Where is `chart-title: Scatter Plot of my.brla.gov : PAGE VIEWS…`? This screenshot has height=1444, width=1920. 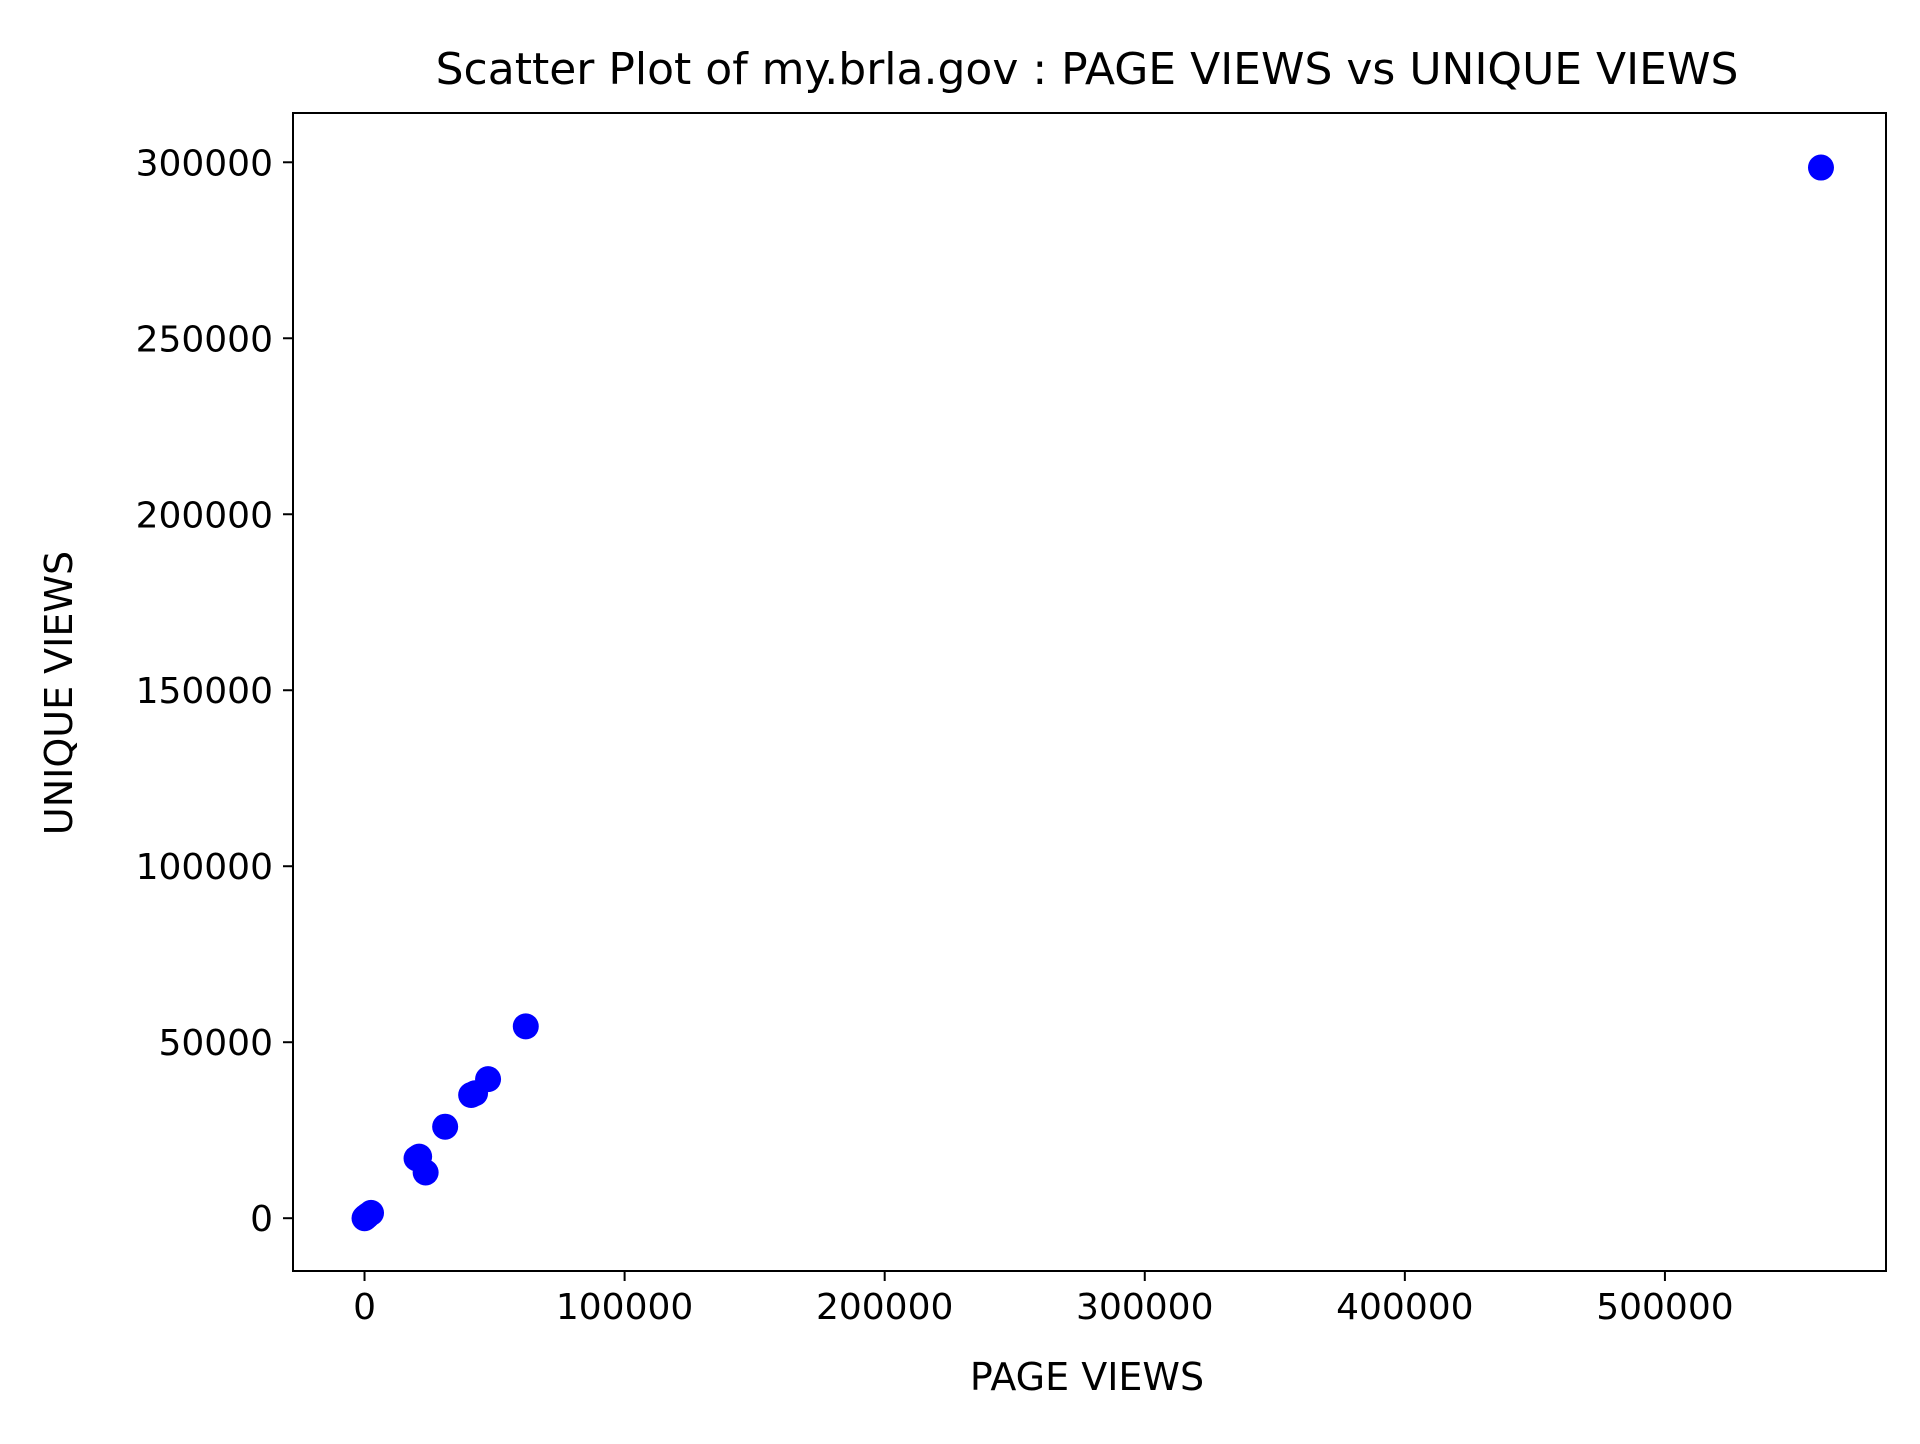
chart-title: Scatter Plot of my.brla.gov : PAGE VIEWS… is located at coordinates (1087, 69).